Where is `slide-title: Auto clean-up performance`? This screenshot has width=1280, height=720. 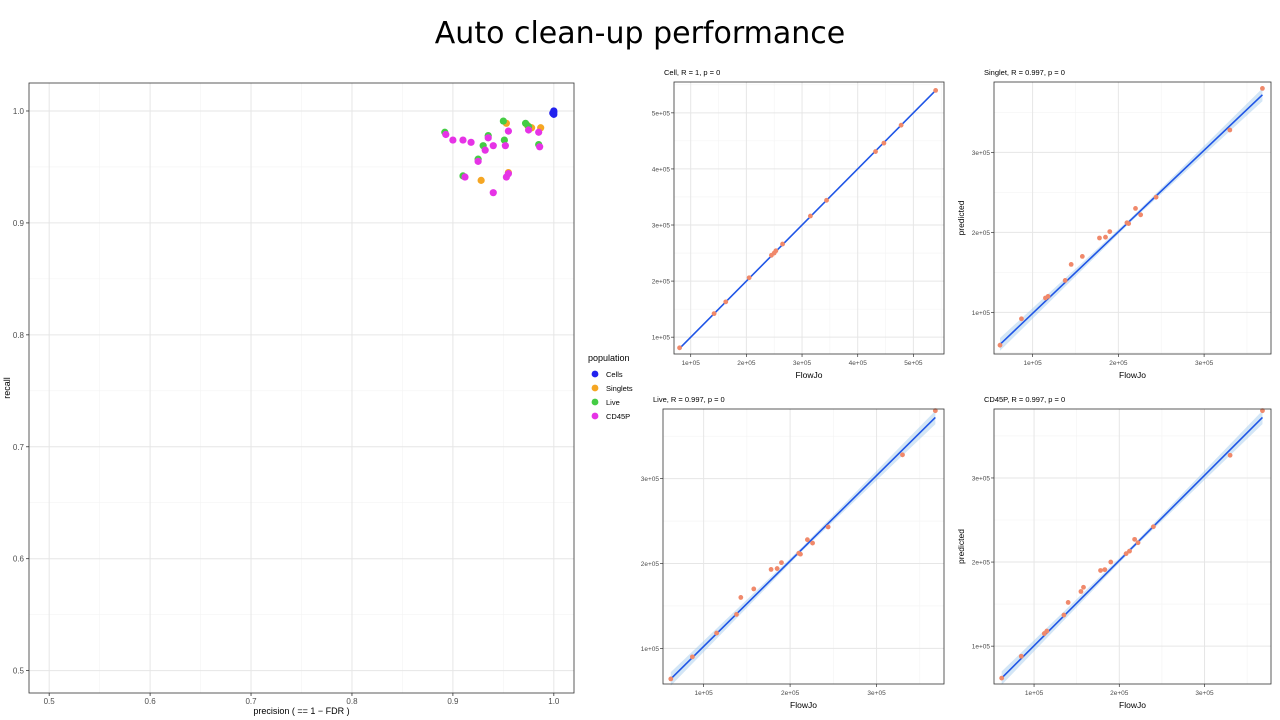
slide-title: Auto clean-up performance is located at coordinates (640, 33).